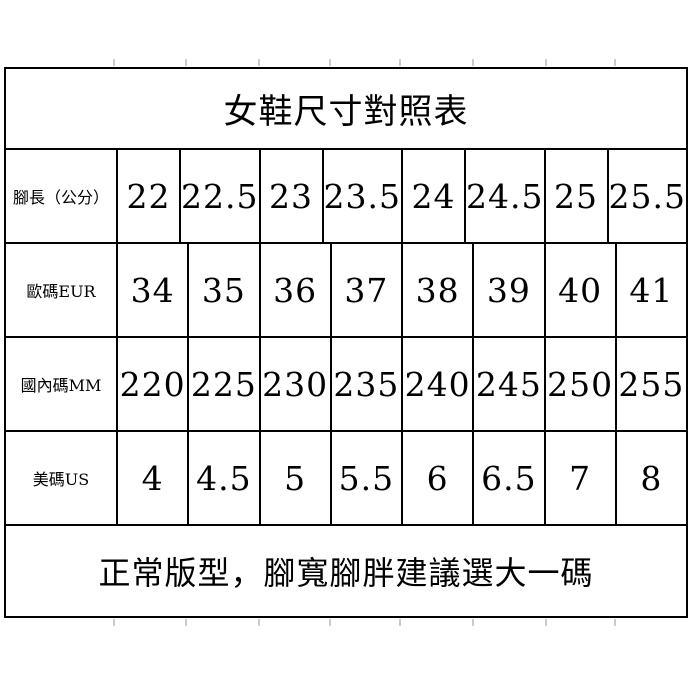  Describe the element at coordinates (365, 290) in the screenshot. I see `table-cell: 37` at that location.